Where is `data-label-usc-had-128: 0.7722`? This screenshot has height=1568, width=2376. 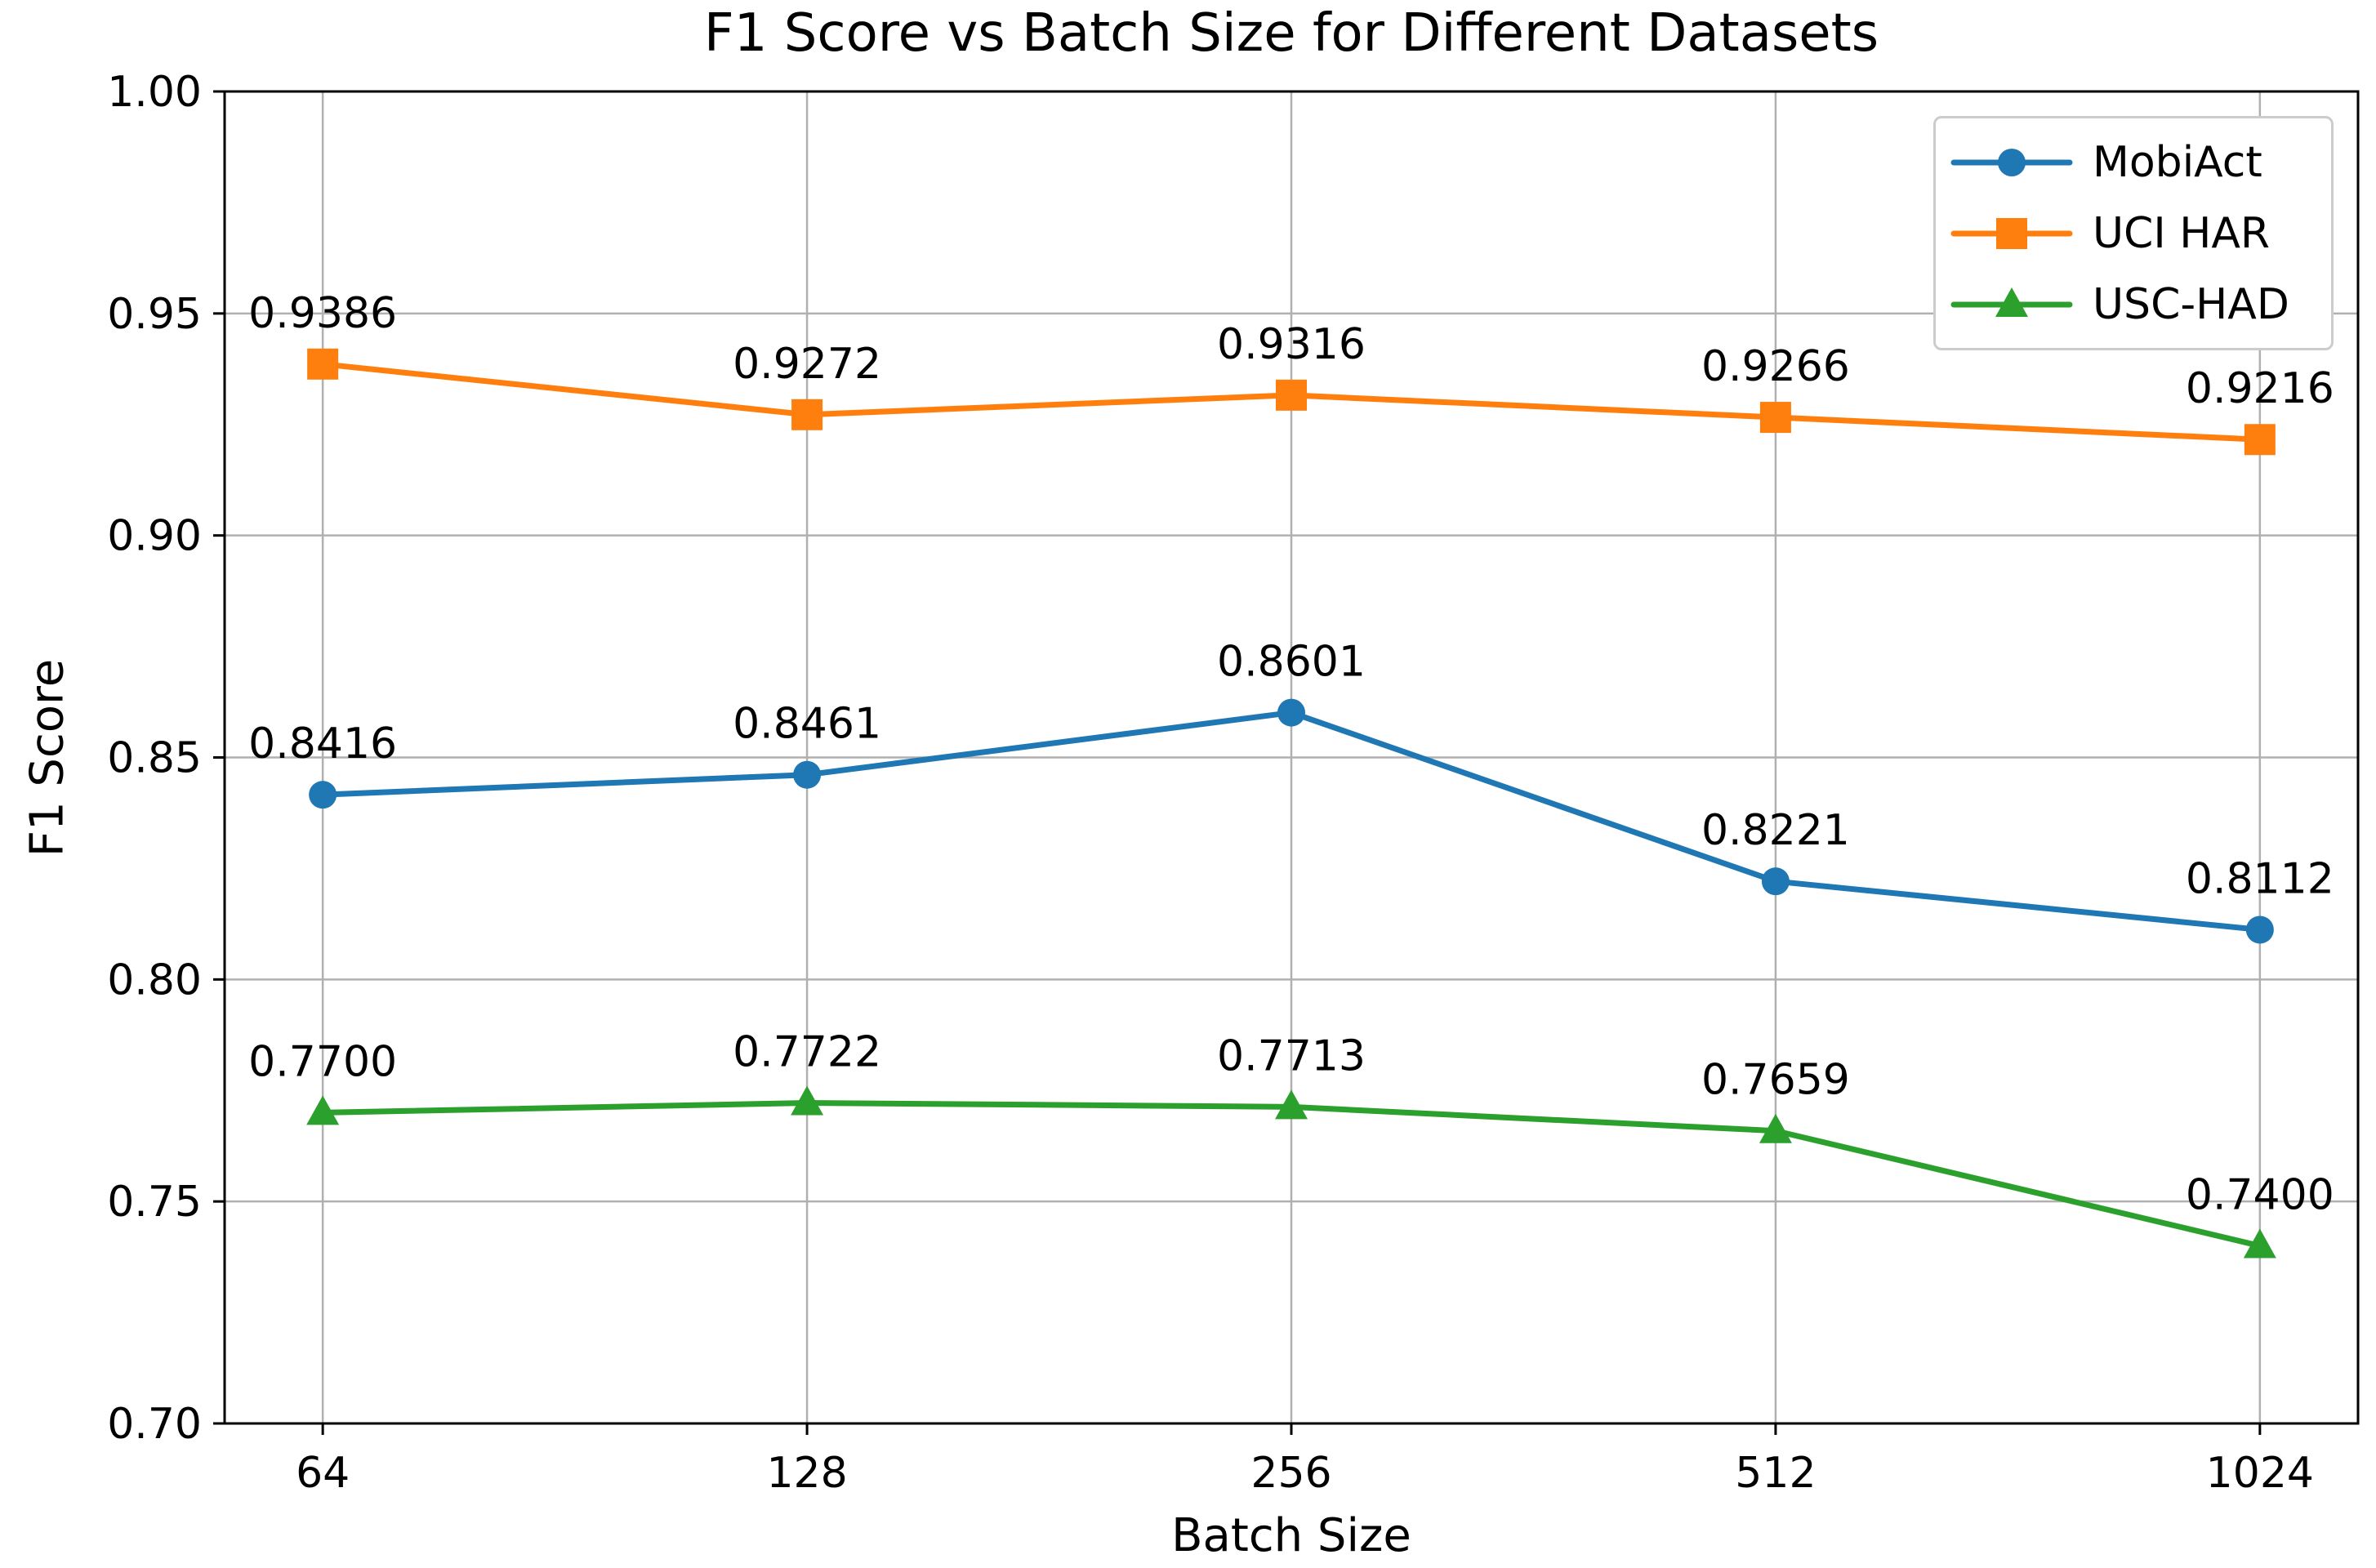
data-label-usc-had-128: 0.7722 is located at coordinates (807, 1051).